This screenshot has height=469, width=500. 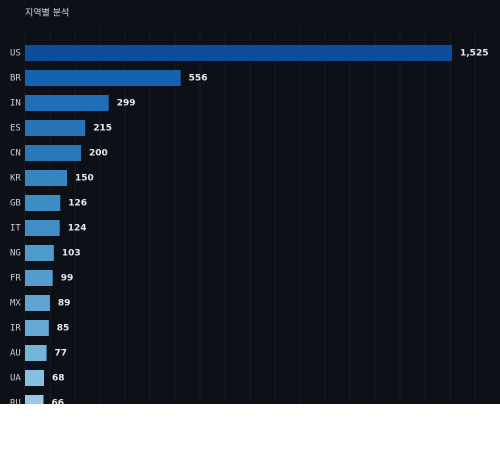 I want to click on y-tick-label: AU, so click(x=15, y=354).